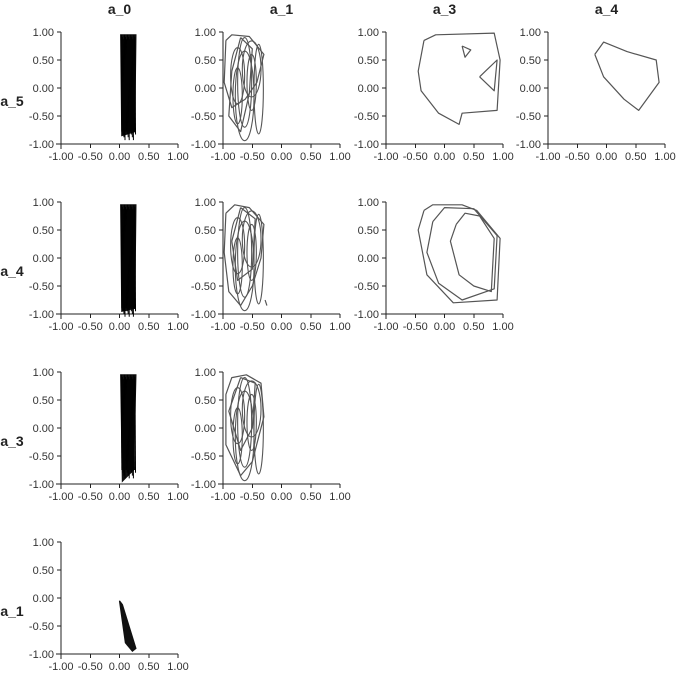 The height and width of the screenshot is (685, 694). Describe the element at coordinates (60, 667) in the screenshot. I see `x-tick-label: -1.00` at that location.